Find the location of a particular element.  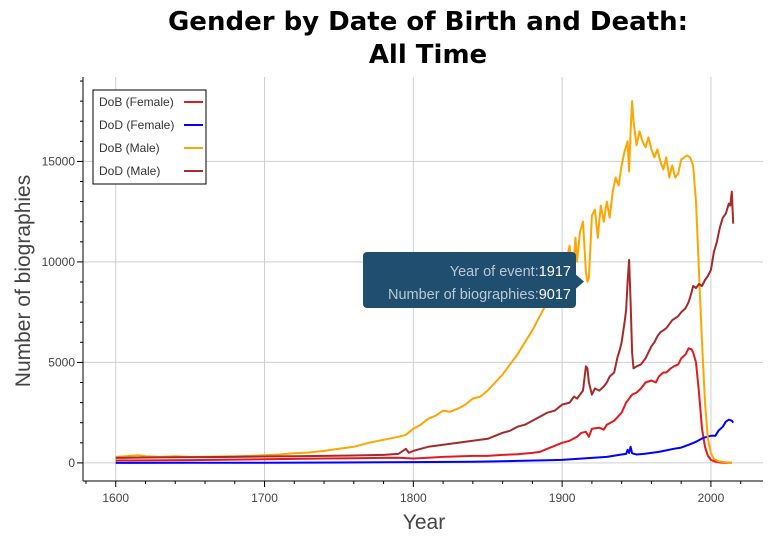

legend-item-label: DoD (Female) is located at coordinates (136, 125).